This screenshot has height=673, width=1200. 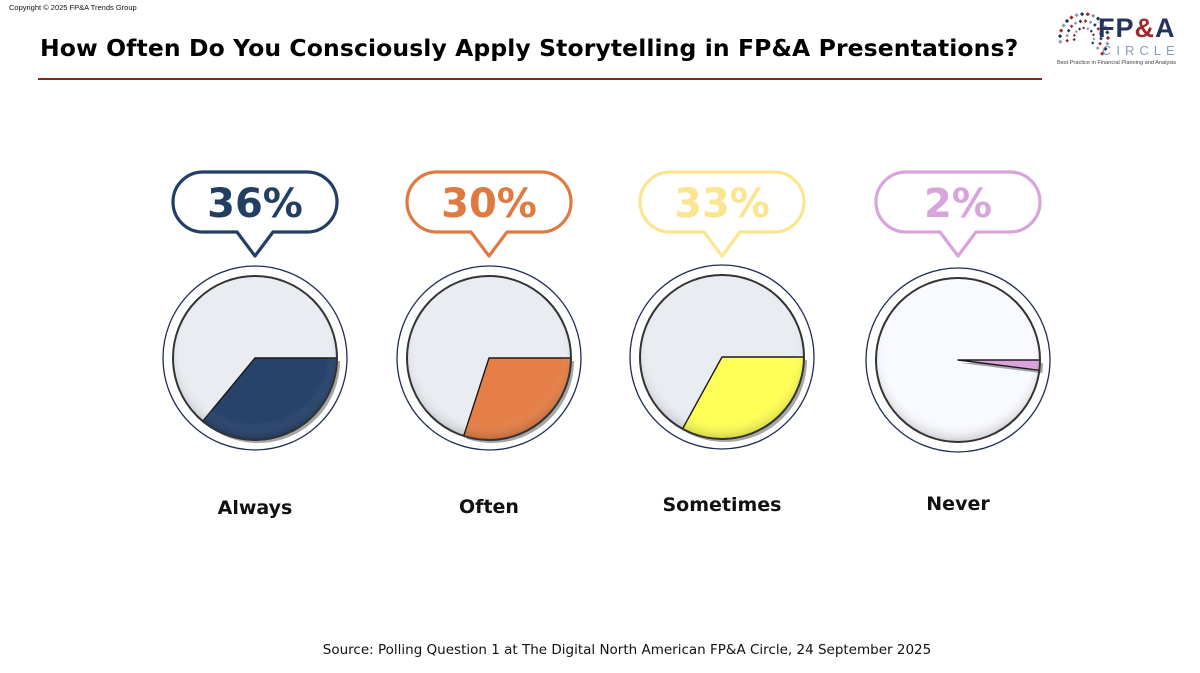 What do you see at coordinates (1116, 28) in the screenshot?
I see `logo-fp: FP` at bounding box center [1116, 28].